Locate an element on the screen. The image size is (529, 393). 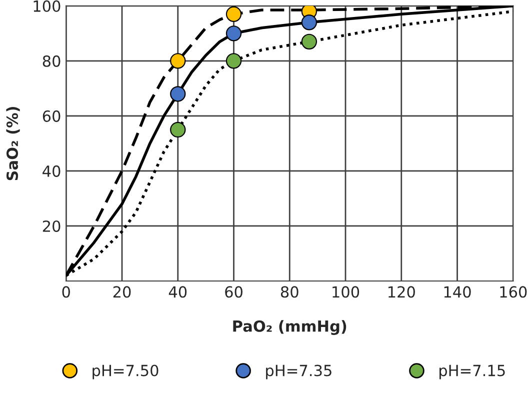
x-tick-label: 80 is located at coordinates (289, 292).